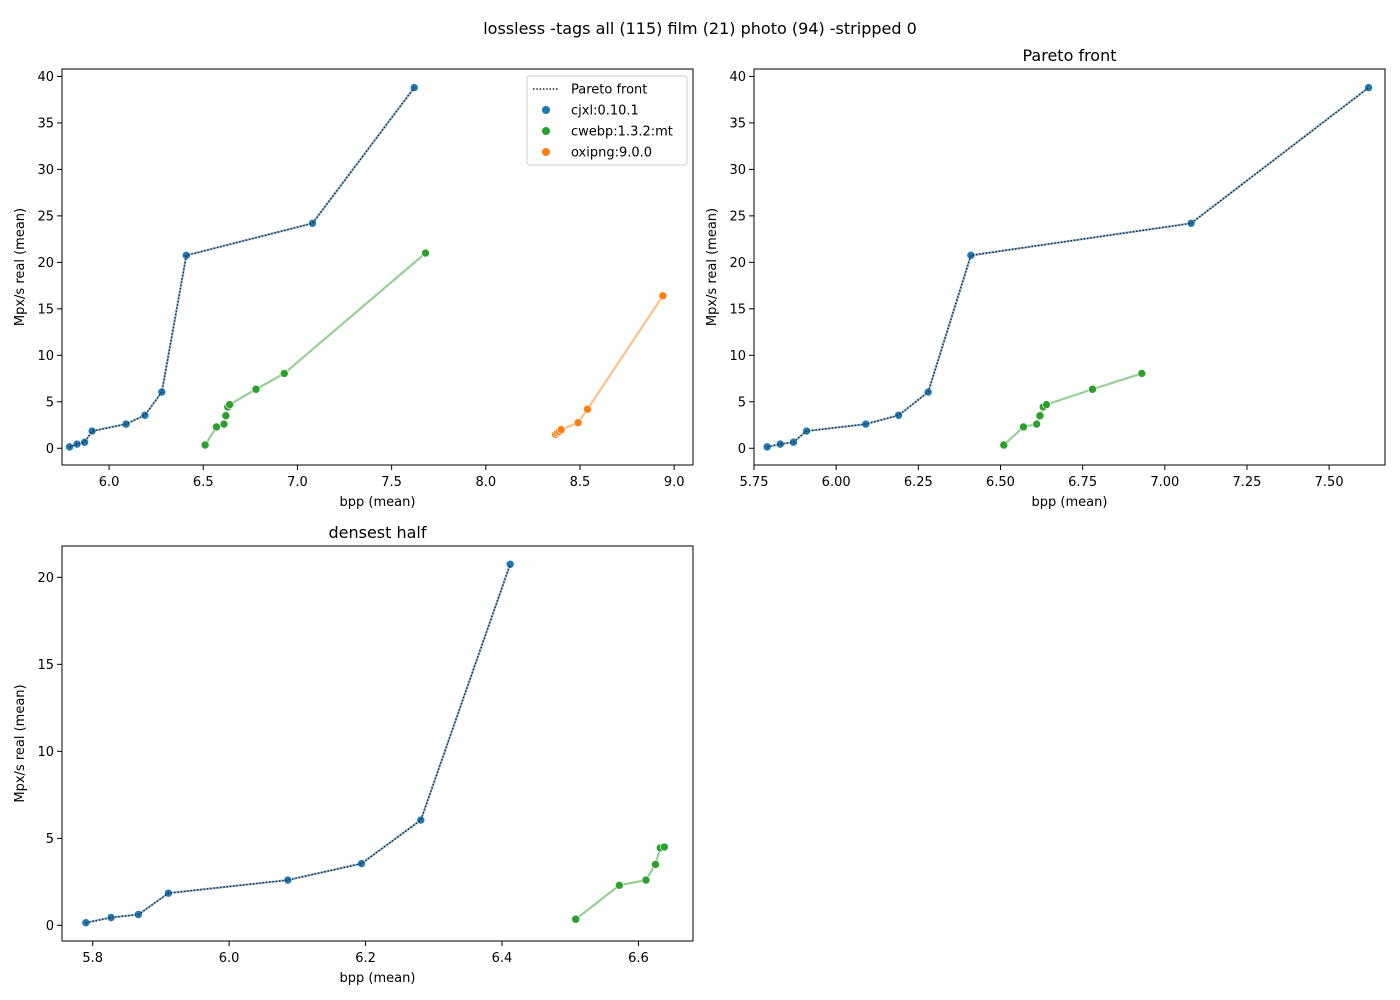  What do you see at coordinates (1329, 482) in the screenshot?
I see `x-tick-label-pareto-7: 7.50` at bounding box center [1329, 482].